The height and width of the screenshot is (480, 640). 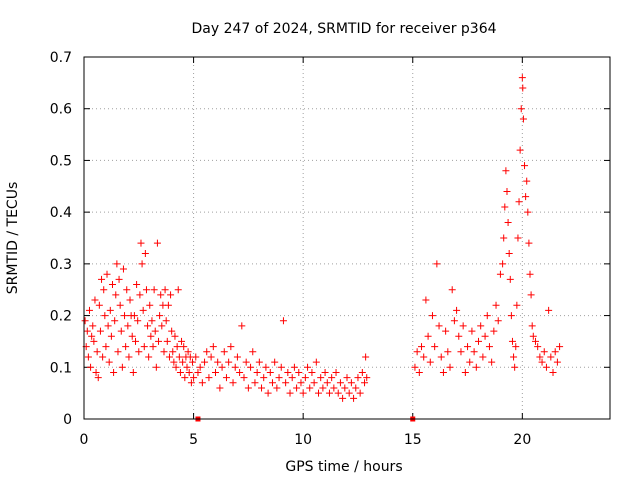 I want to click on x-tick-label: 10, so click(x=303, y=440).